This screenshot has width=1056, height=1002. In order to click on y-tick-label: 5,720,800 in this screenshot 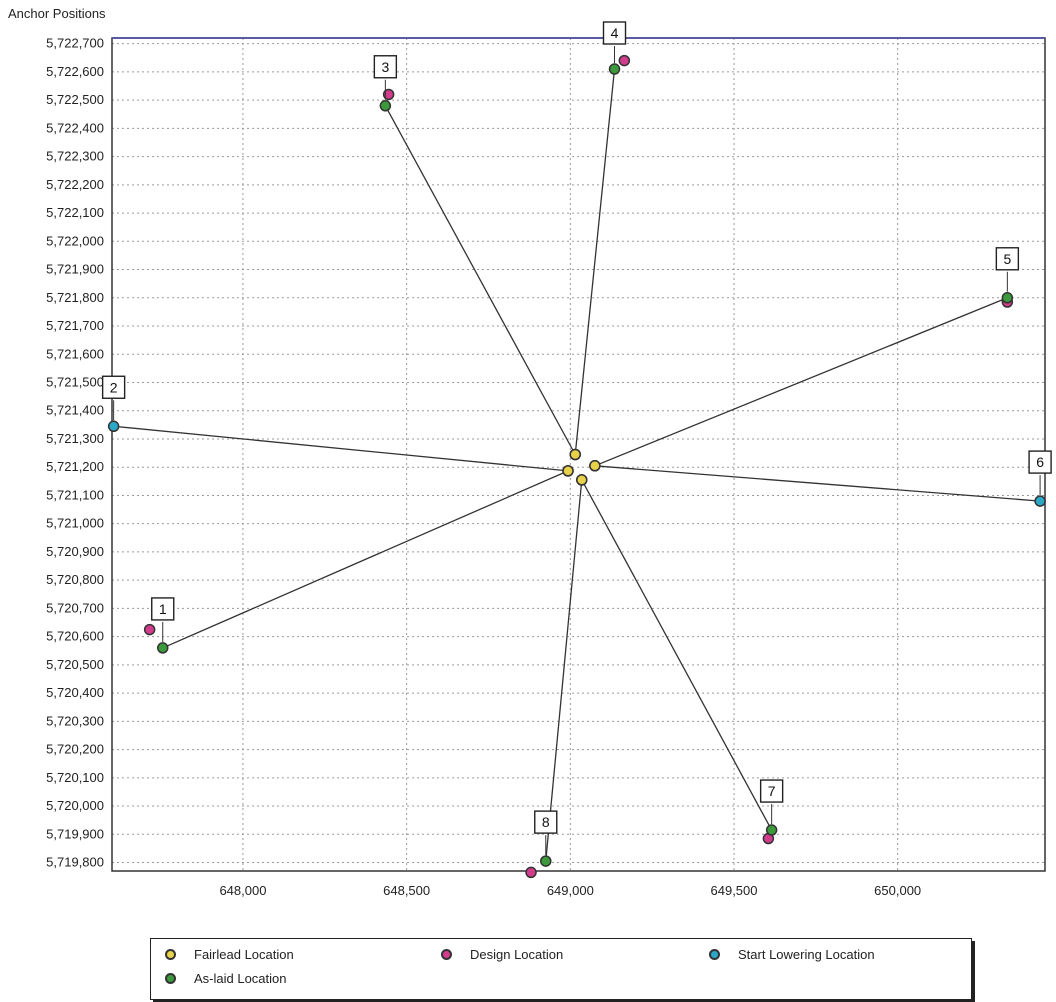, I will do `click(75, 579)`.